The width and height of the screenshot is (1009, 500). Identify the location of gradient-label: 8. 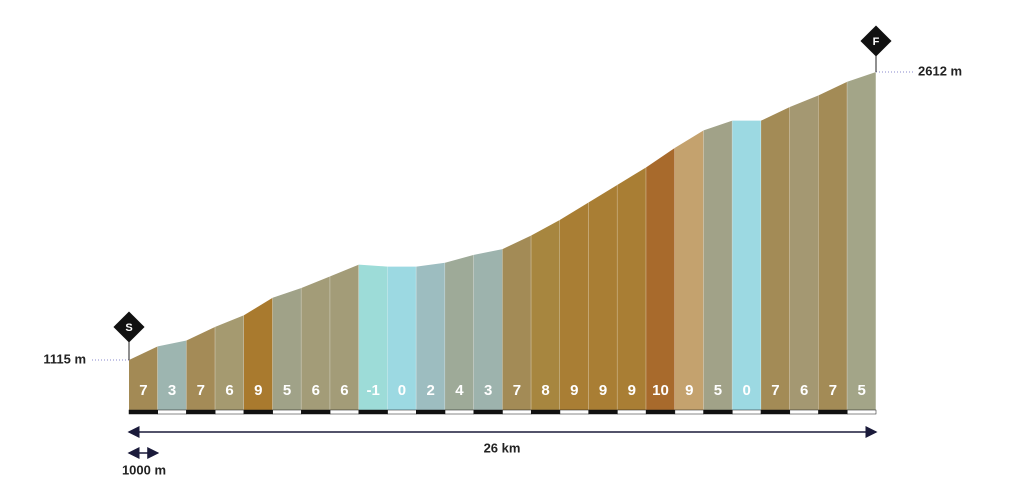
(545, 390).